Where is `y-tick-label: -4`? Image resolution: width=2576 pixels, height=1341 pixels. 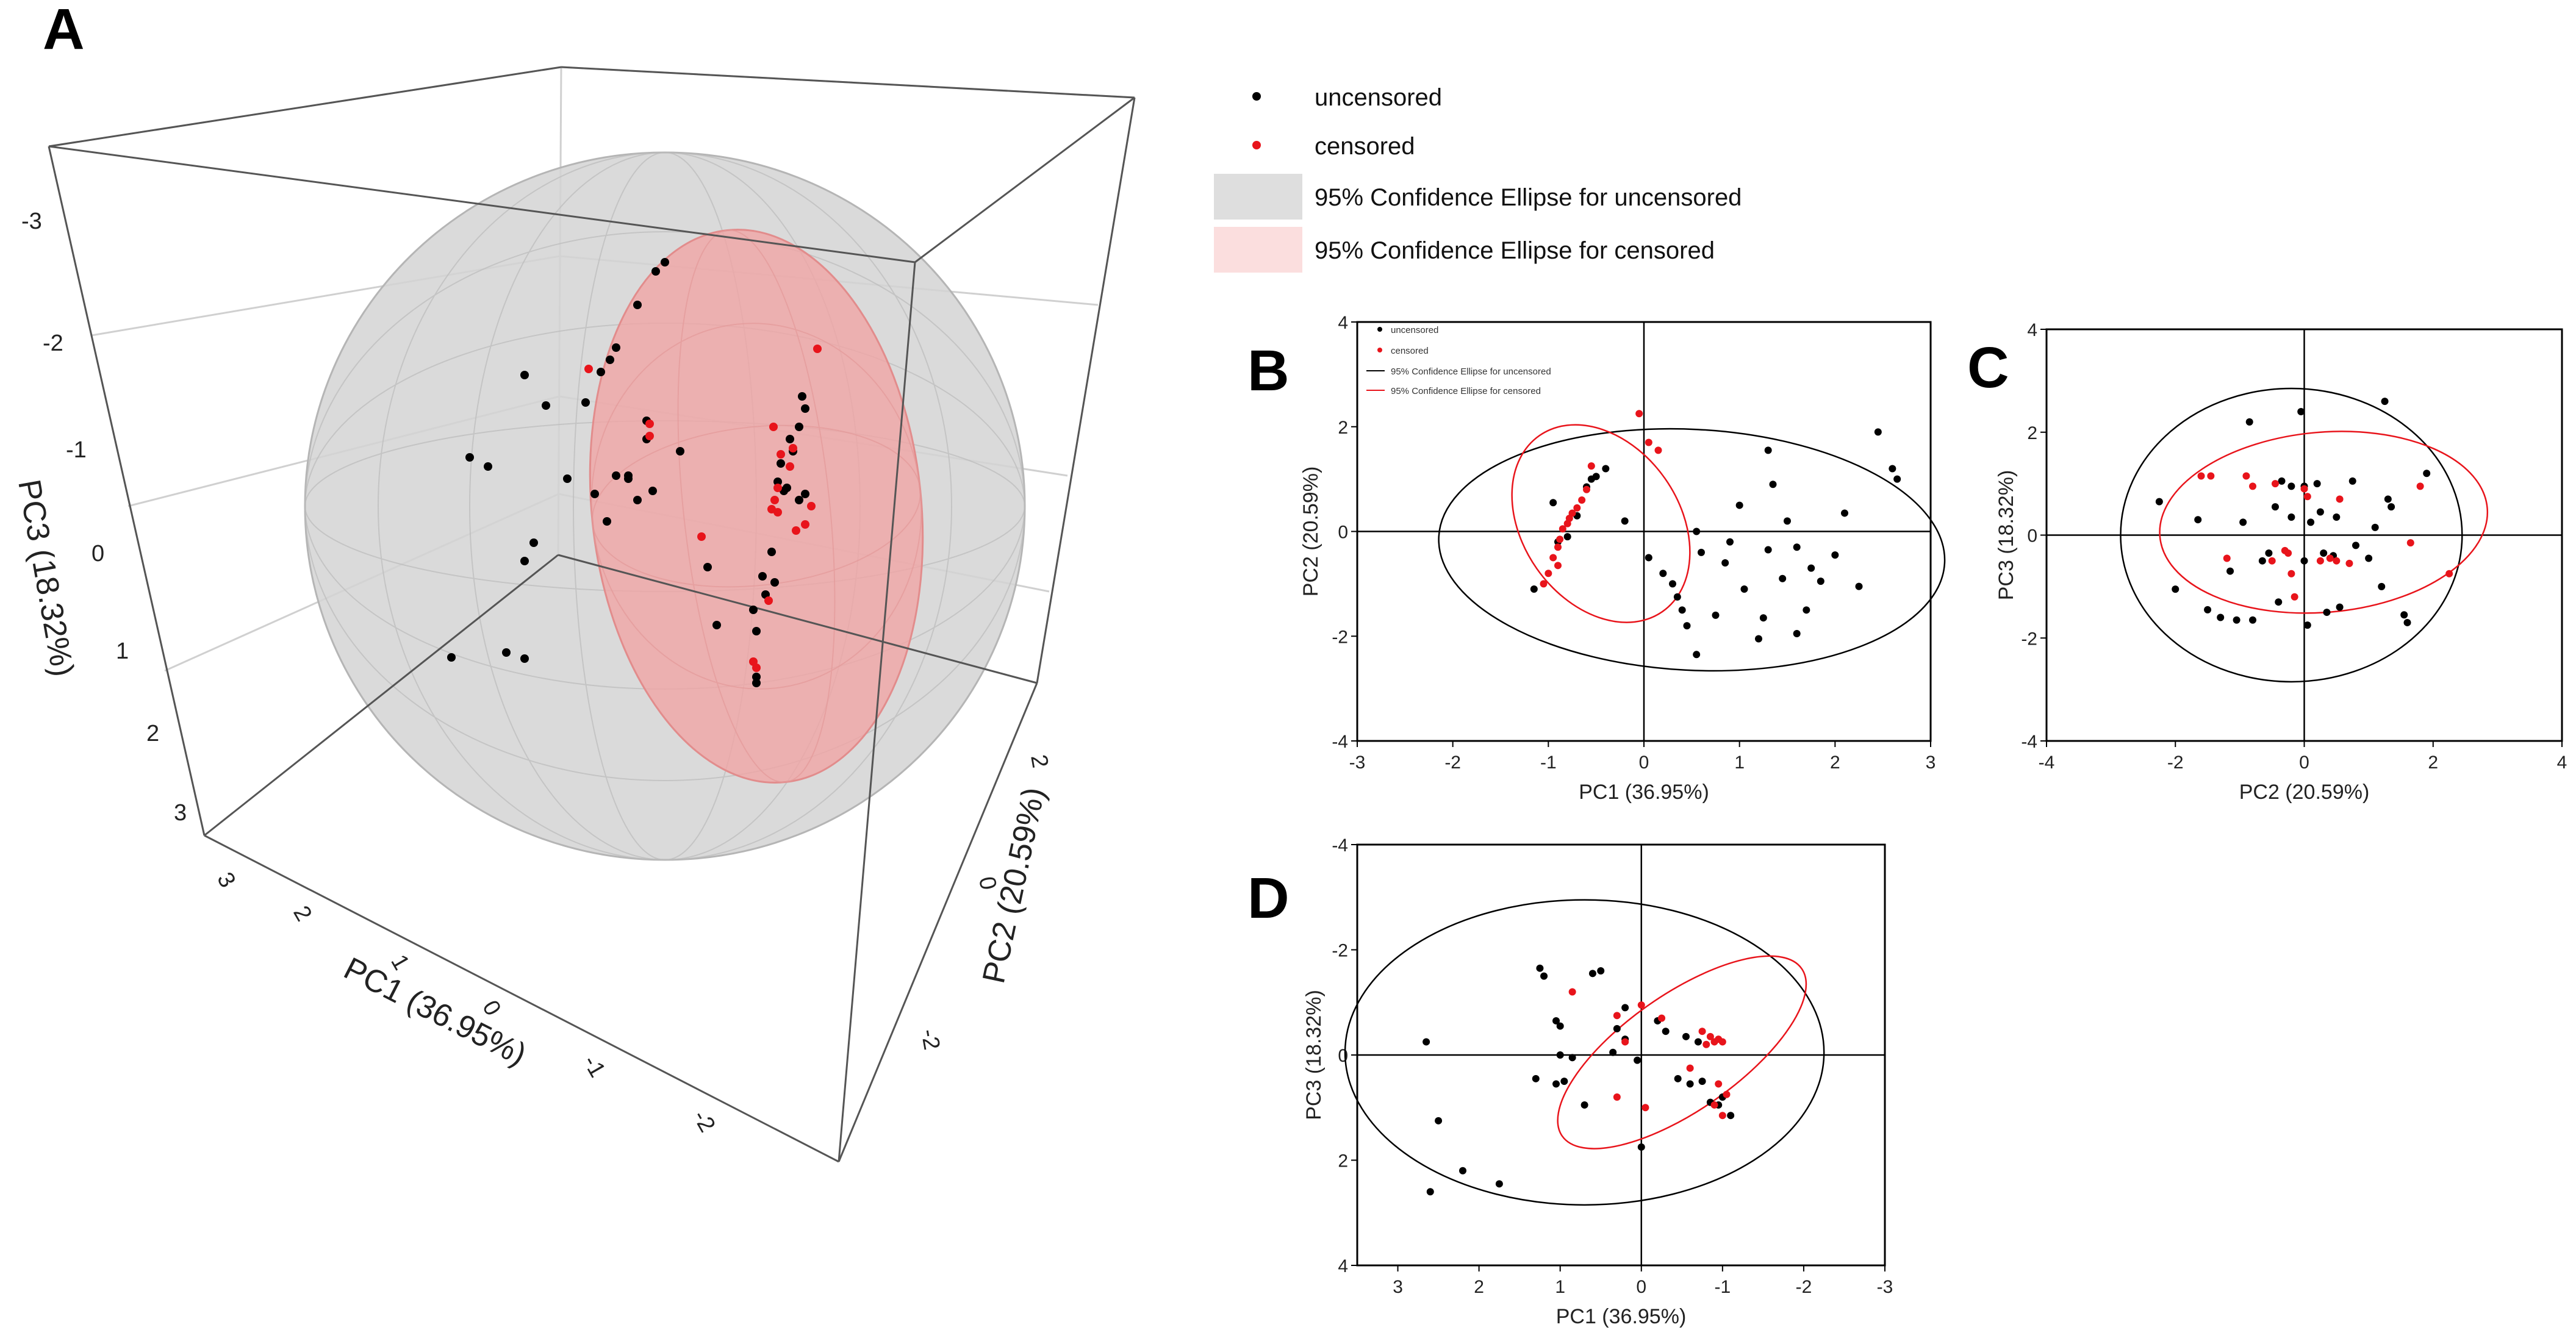
y-tick-label: -4 is located at coordinates (2029, 742).